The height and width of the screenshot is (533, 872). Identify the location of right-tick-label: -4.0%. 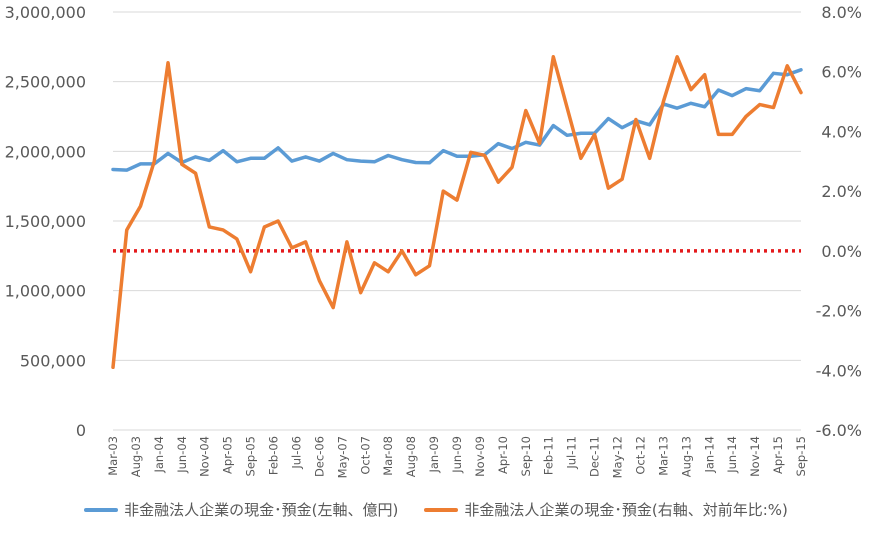
(839, 370).